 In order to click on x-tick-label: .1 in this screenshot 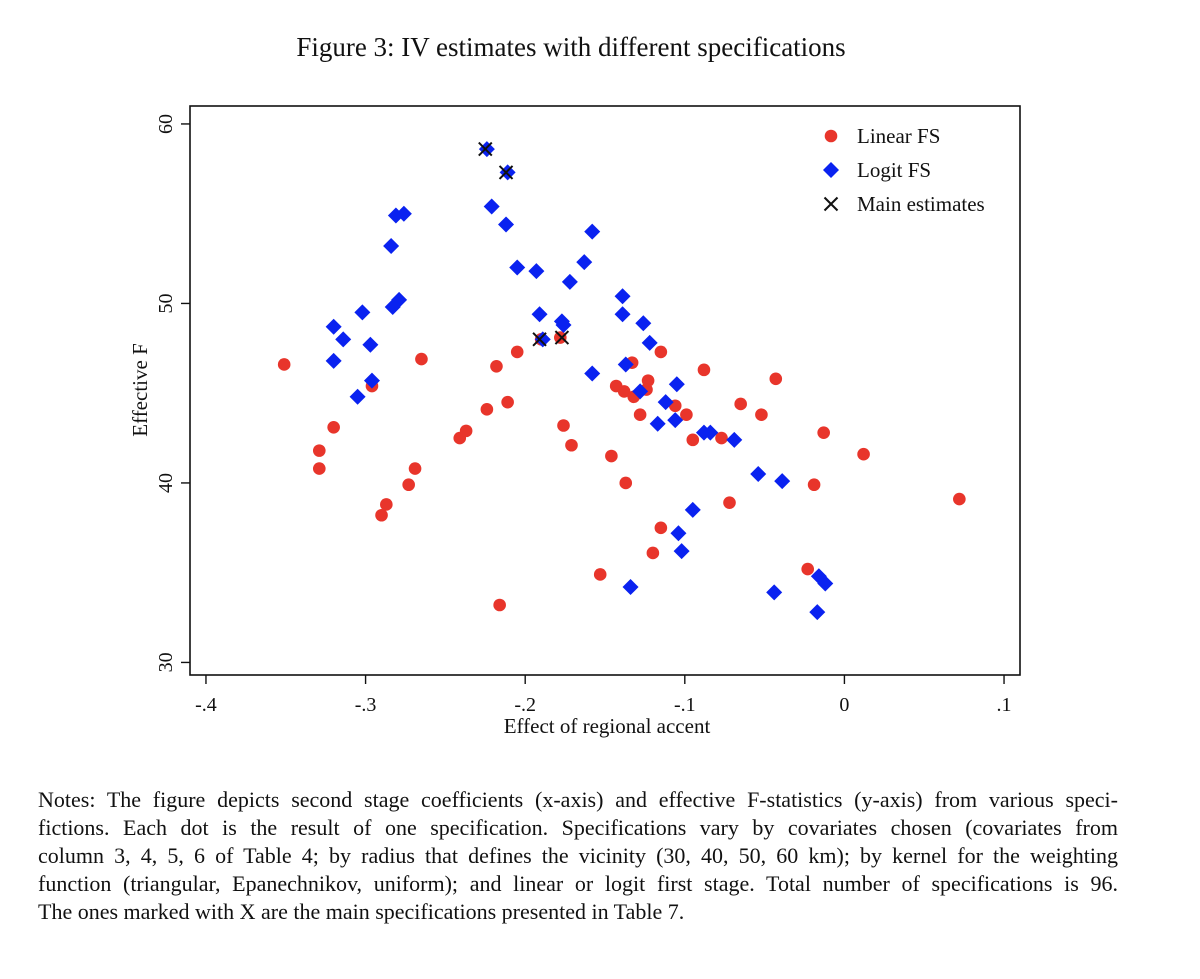, I will do `click(1004, 705)`.